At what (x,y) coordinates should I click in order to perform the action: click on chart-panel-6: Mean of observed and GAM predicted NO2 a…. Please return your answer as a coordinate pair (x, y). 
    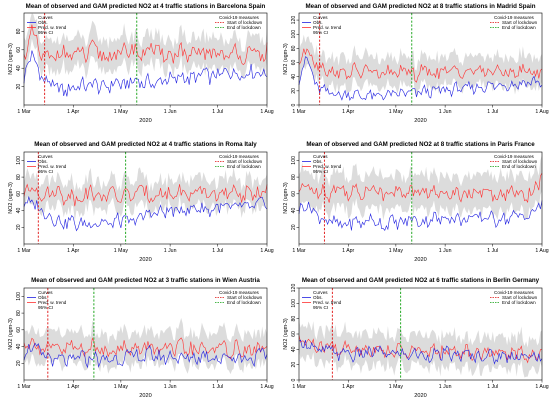
    Looking at the image, I should click on (416, 338).